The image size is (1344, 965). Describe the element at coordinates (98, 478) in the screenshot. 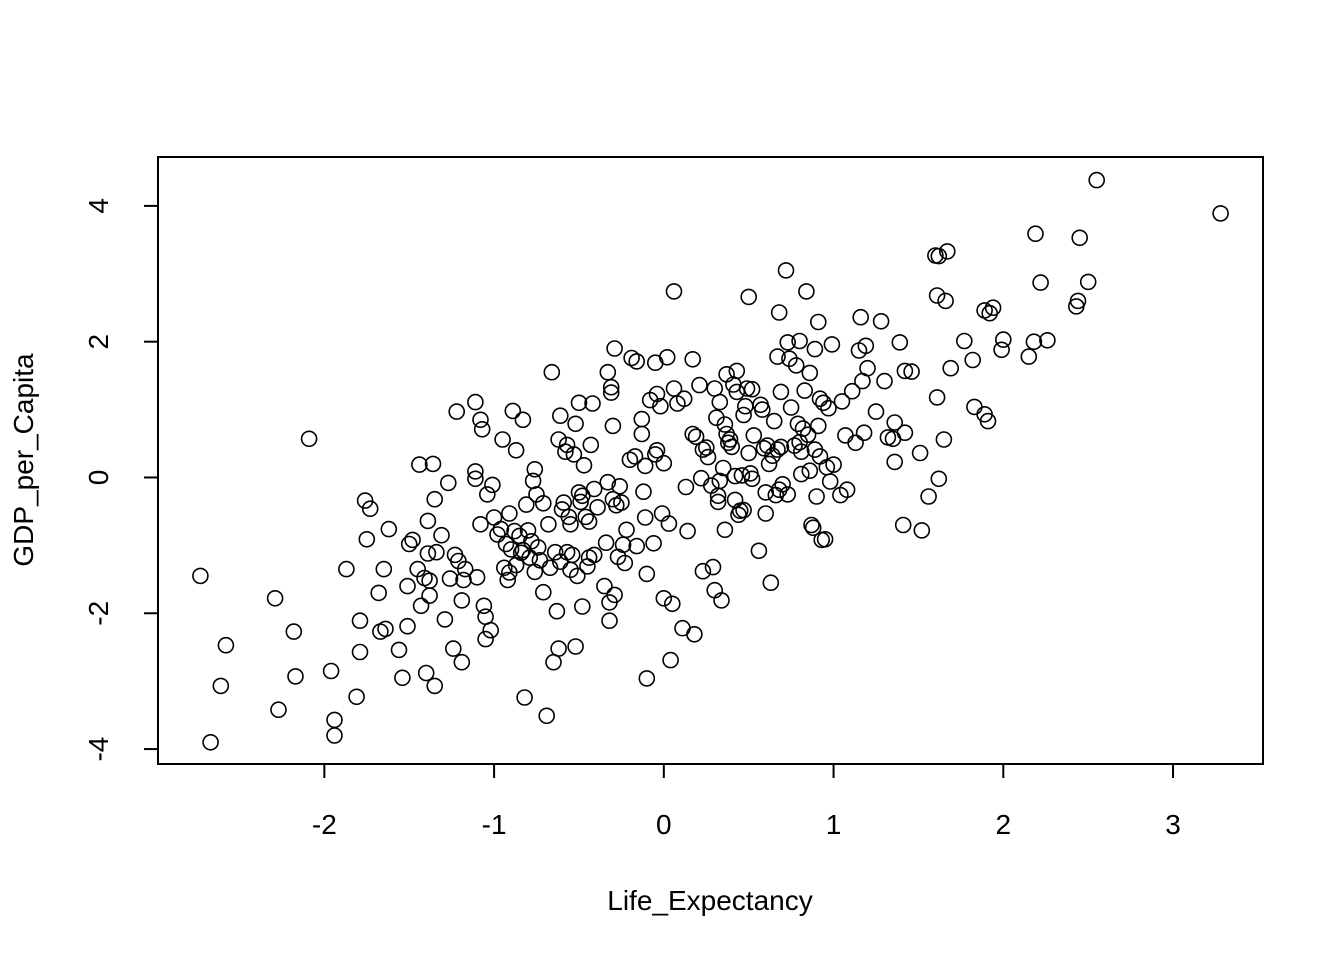

I see `y-tick-label: 0` at that location.